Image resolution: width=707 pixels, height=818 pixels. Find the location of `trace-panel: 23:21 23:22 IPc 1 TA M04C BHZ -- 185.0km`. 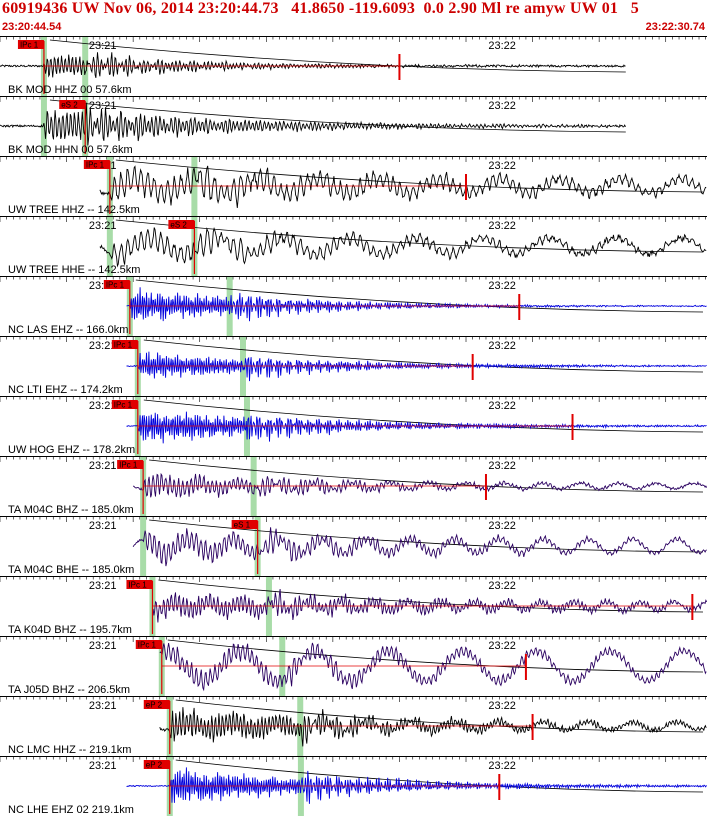

trace-panel: 23:21 23:22 IPc 1 TA M04C BHZ -- 185.0km is located at coordinates (353, 487).